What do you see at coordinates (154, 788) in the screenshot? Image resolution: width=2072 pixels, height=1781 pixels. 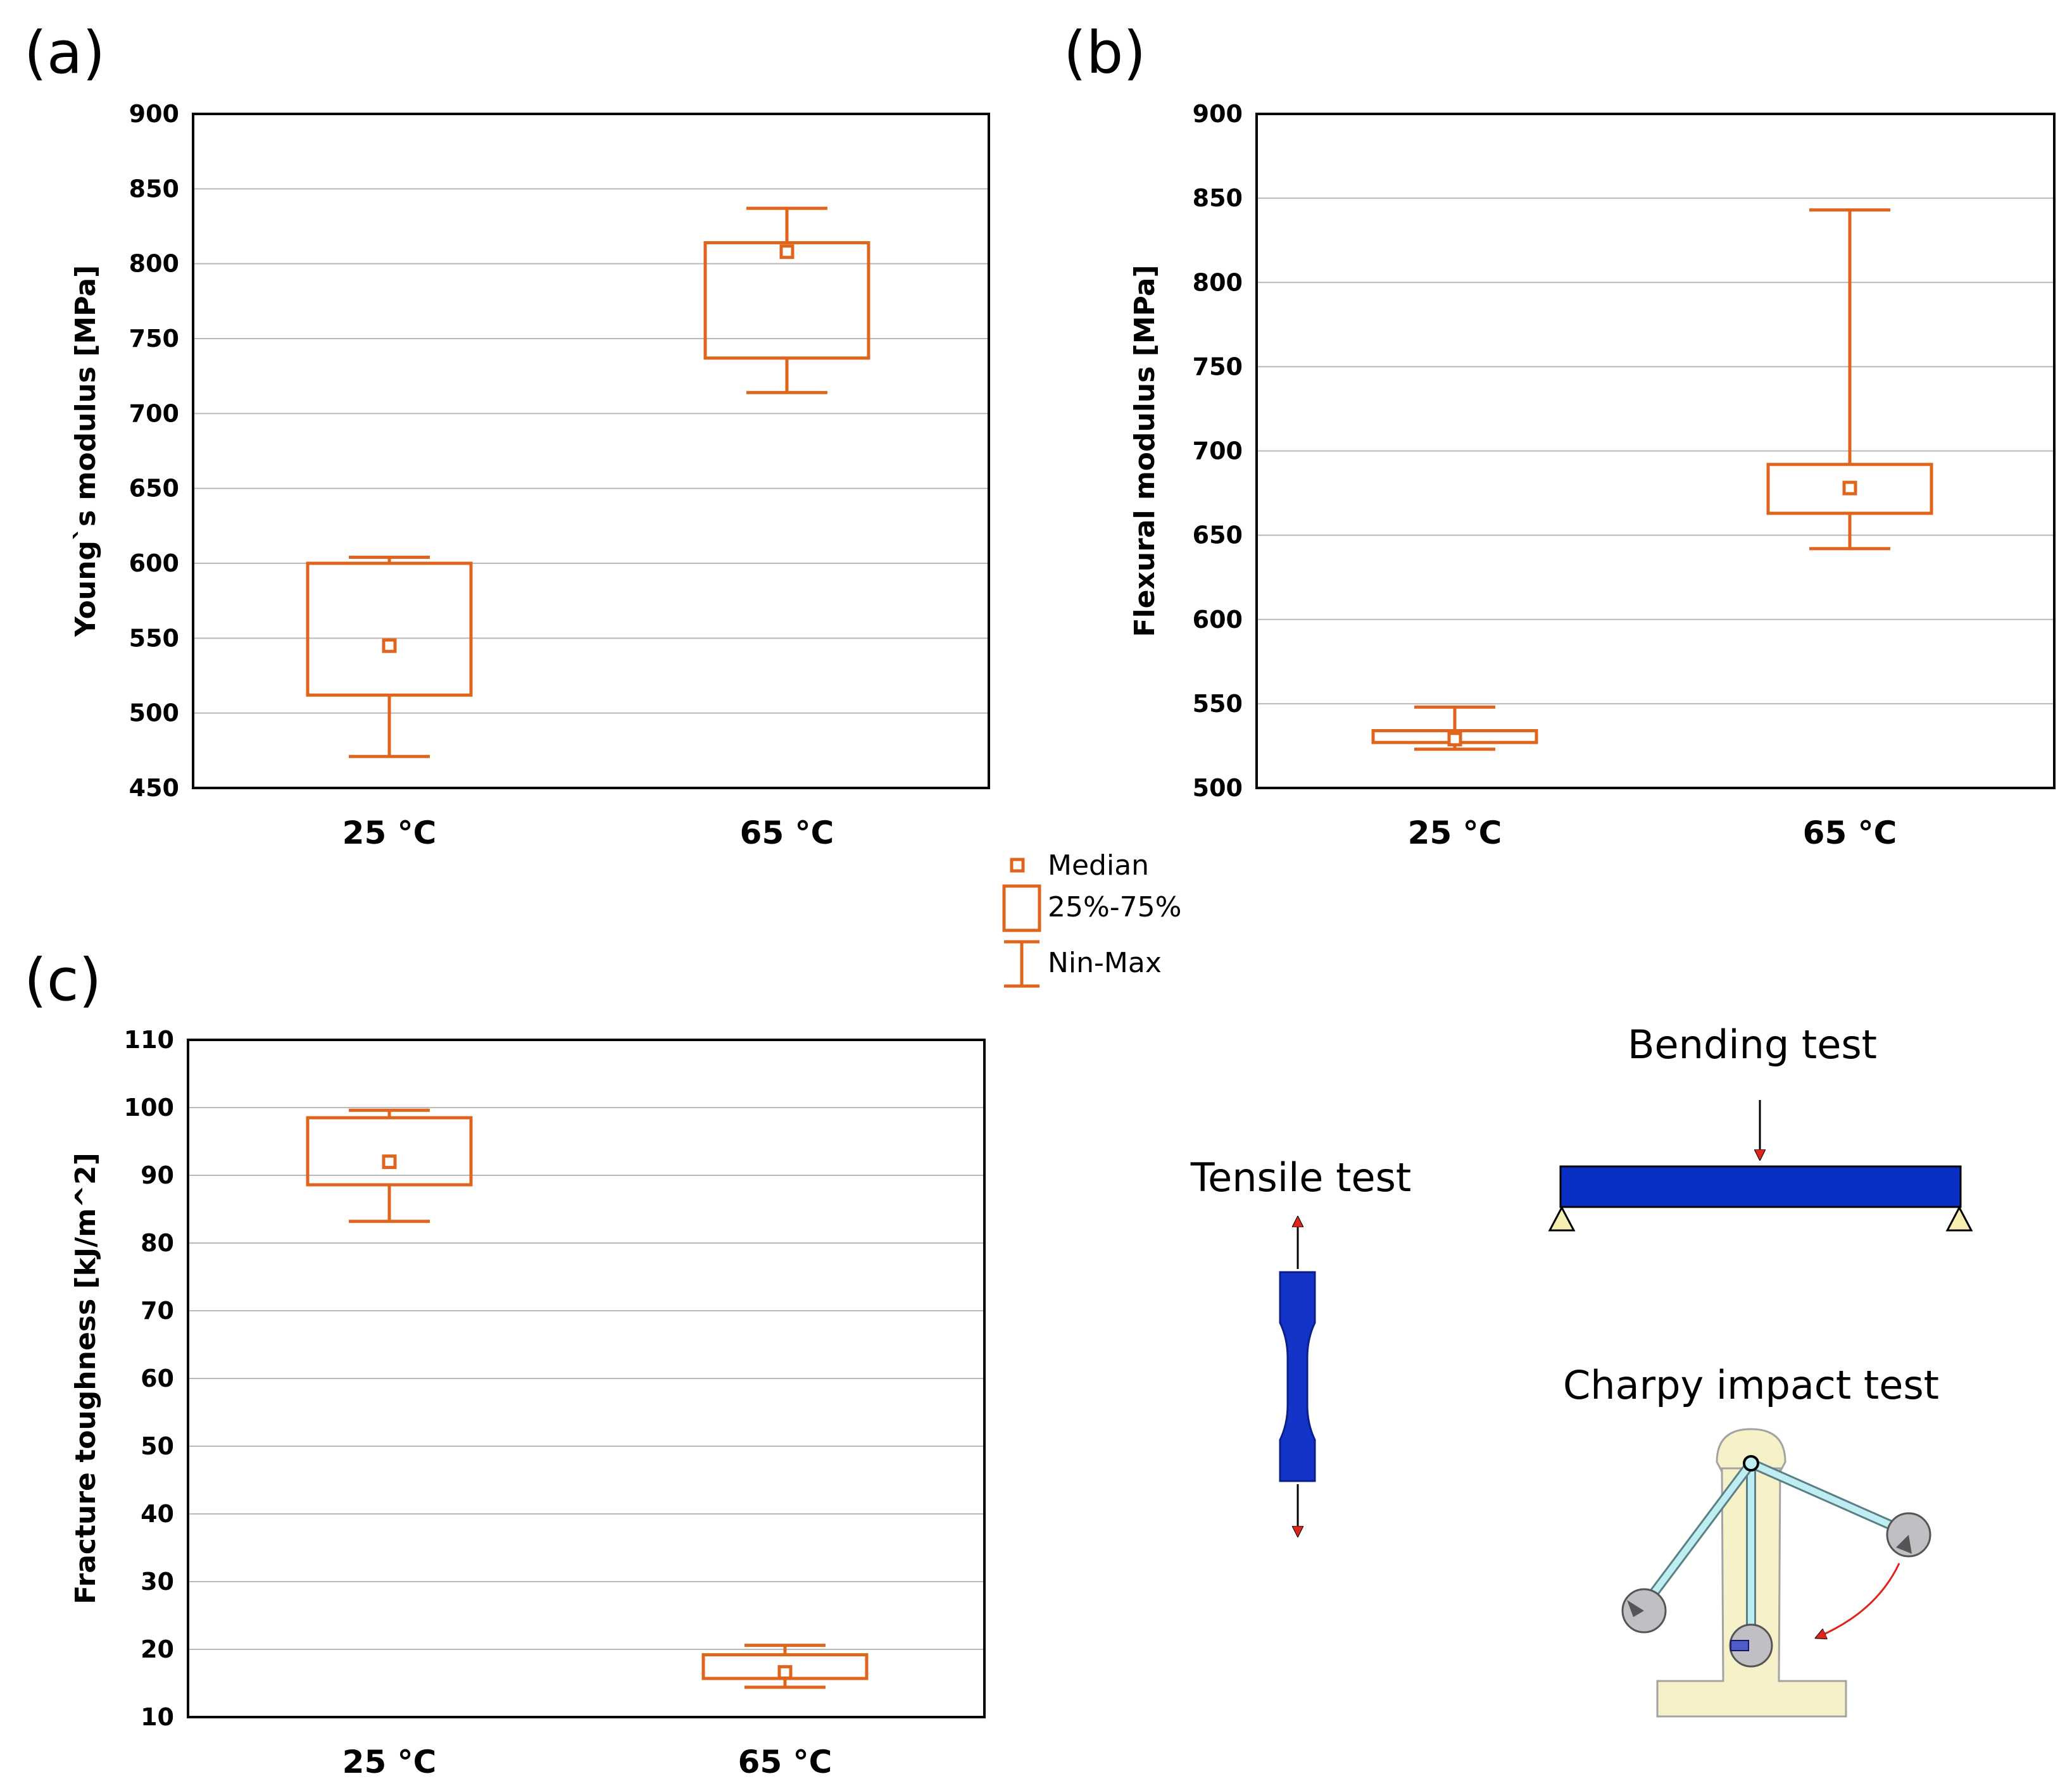 I see `y-tick-label: 450` at bounding box center [154, 788].